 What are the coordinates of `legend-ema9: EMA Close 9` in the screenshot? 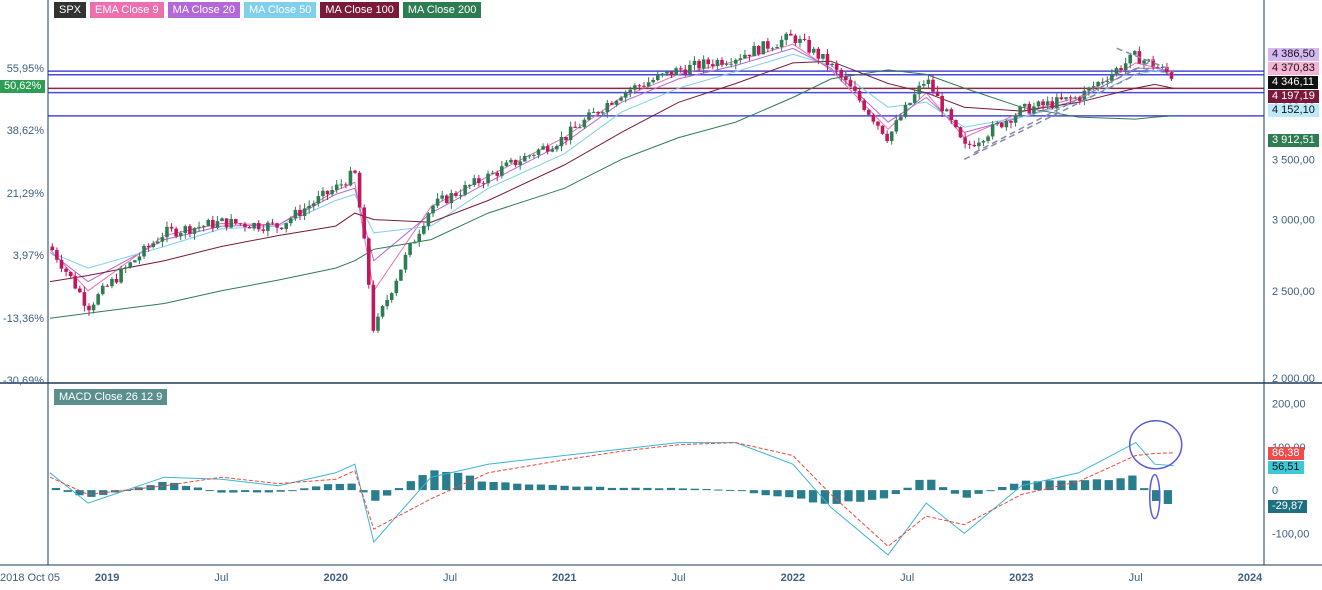 It's located at (127, 10).